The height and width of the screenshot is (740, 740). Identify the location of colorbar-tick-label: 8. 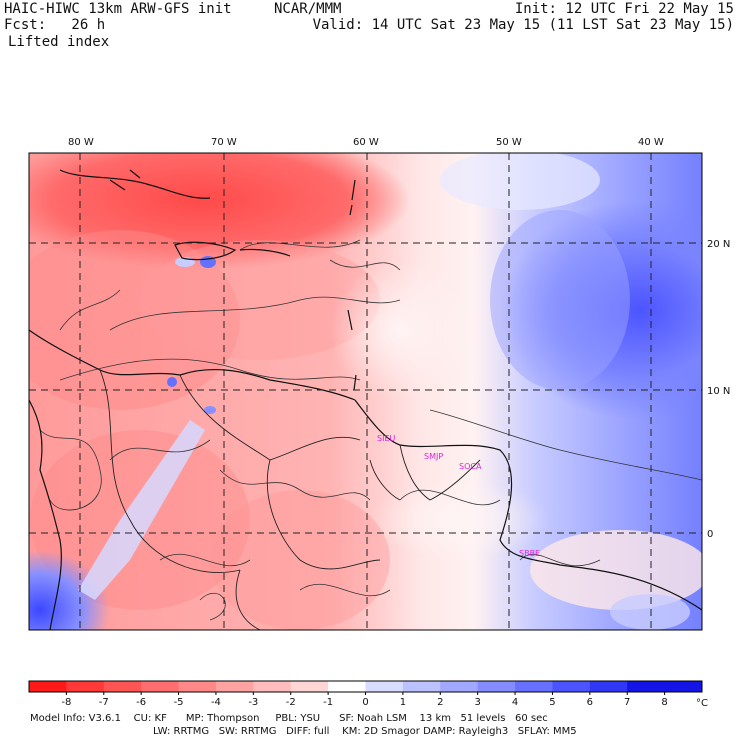
(664, 702).